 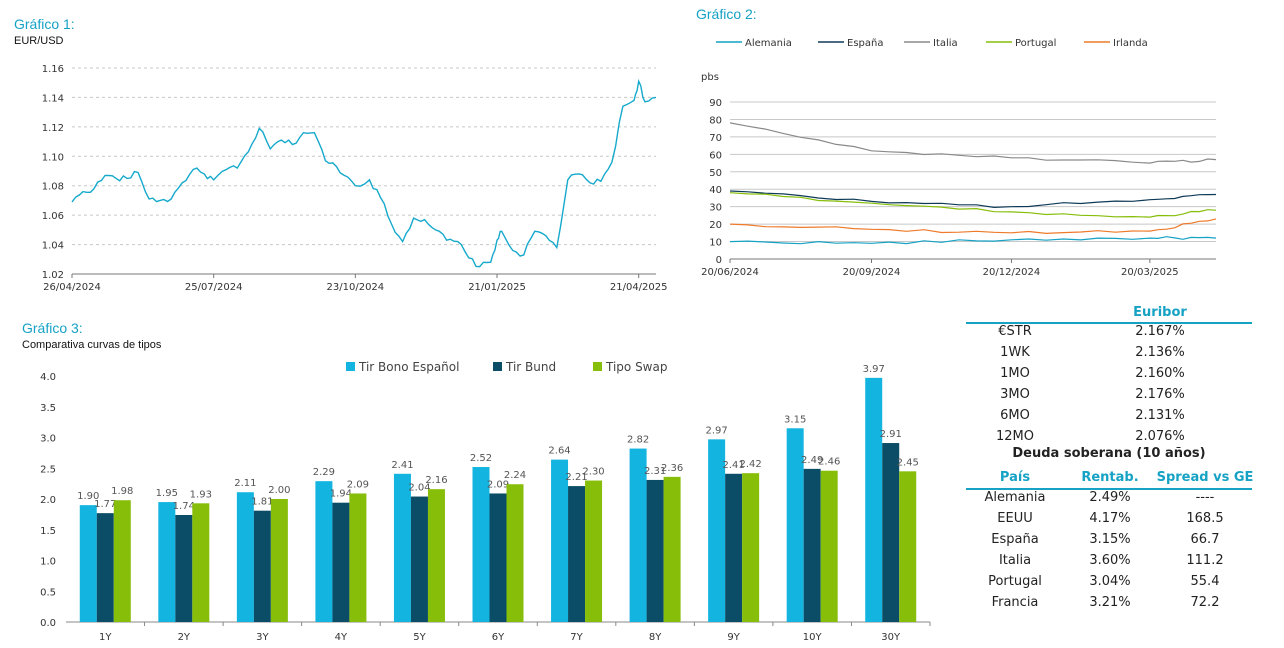 I want to click on y-tick-label: 2.5, so click(x=48, y=469).